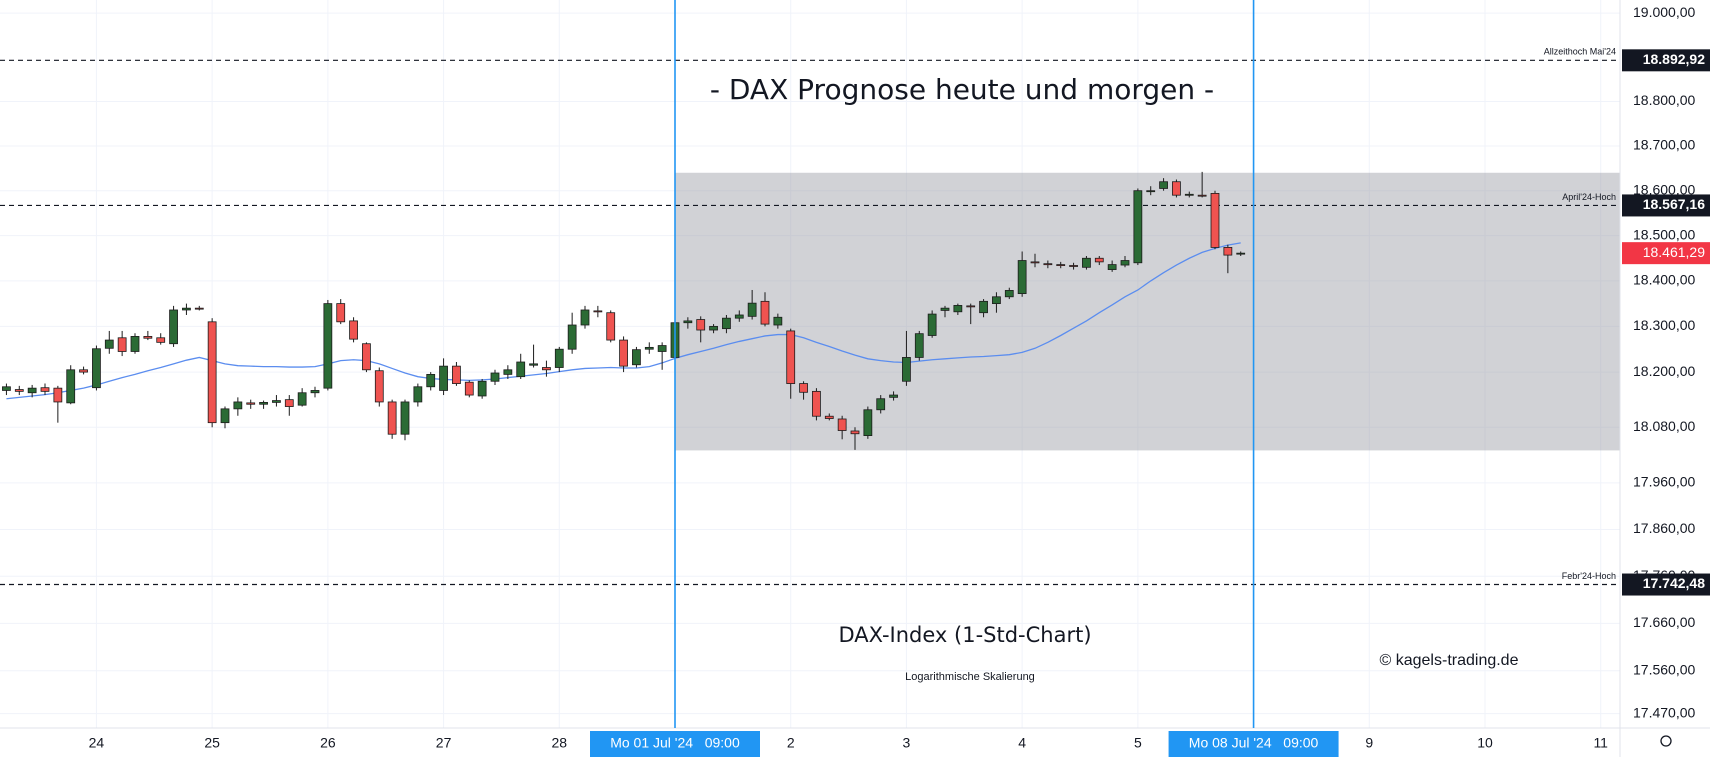  Describe the element at coordinates (1666, 741) in the screenshot. I see `settings-icon` at that location.